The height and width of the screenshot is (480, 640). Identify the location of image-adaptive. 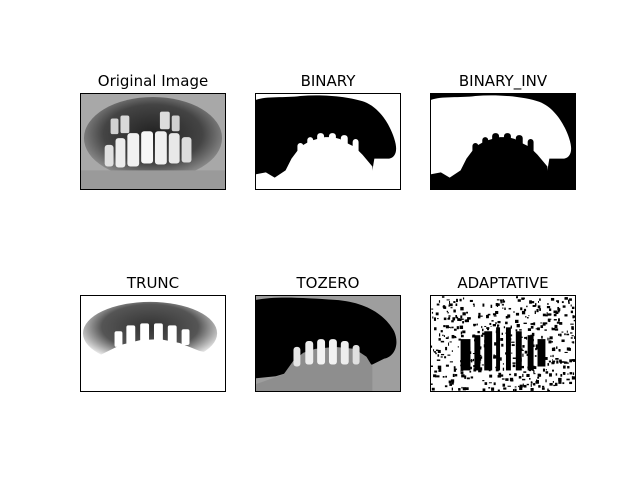
(503, 343).